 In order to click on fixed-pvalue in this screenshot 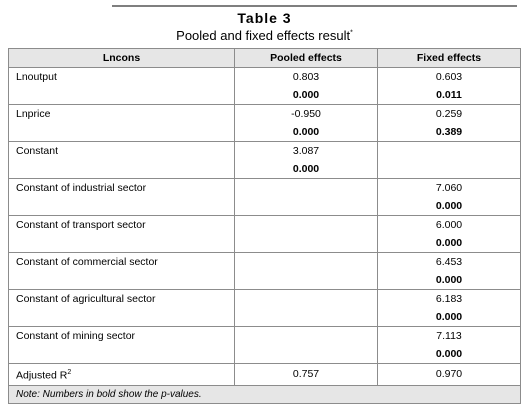, I will do `click(449, 169)`.